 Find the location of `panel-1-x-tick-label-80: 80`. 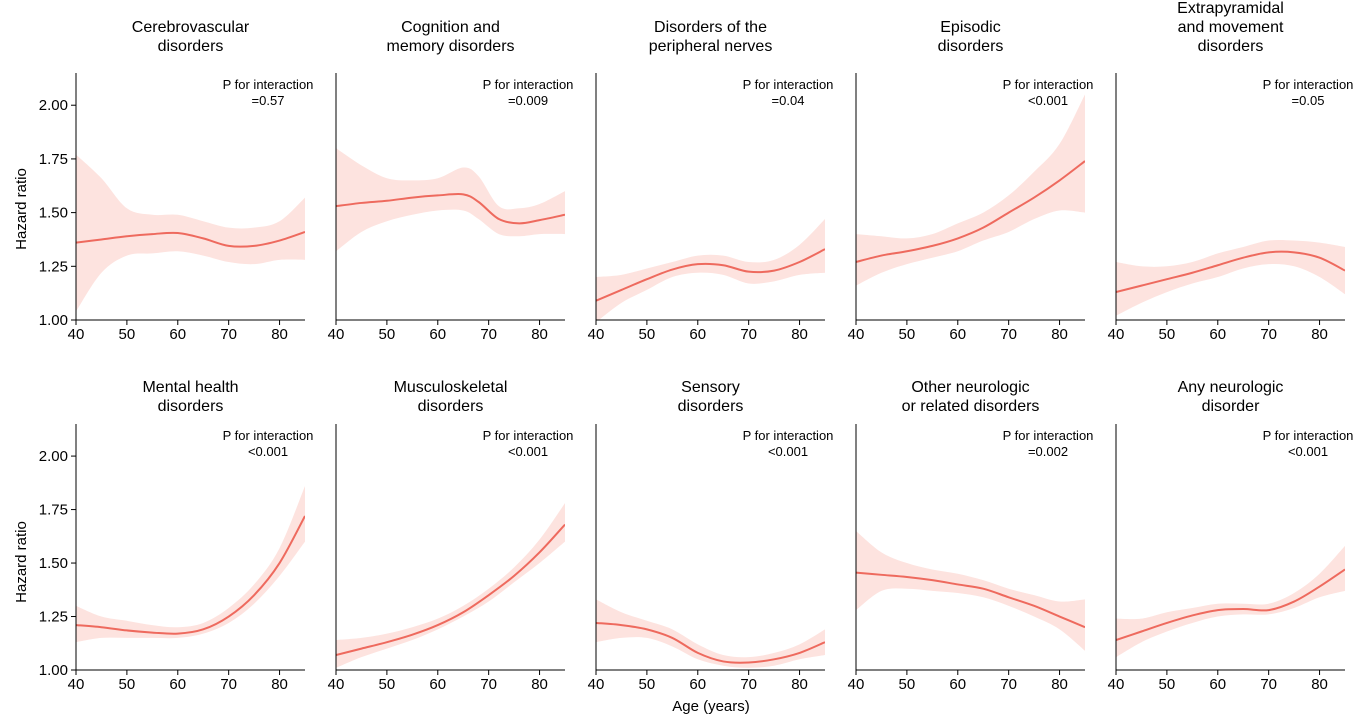

panel-1-x-tick-label-80: 80 is located at coordinates (279, 334).